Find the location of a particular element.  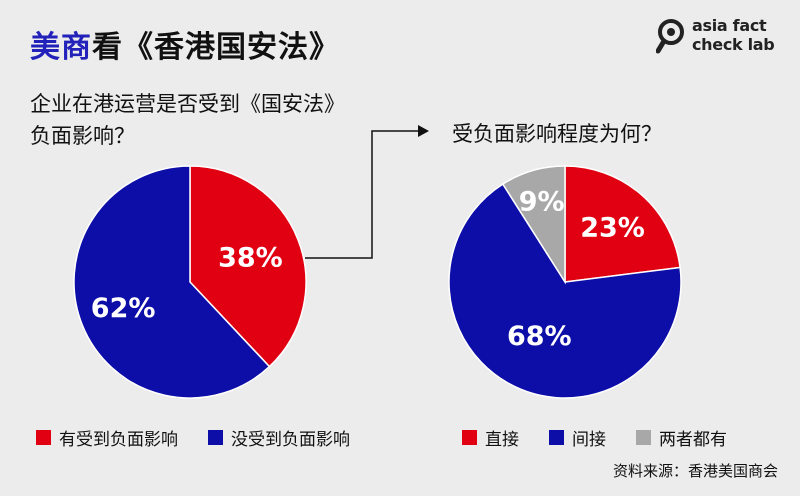

title-accent: 美商 is located at coordinates (61, 47).